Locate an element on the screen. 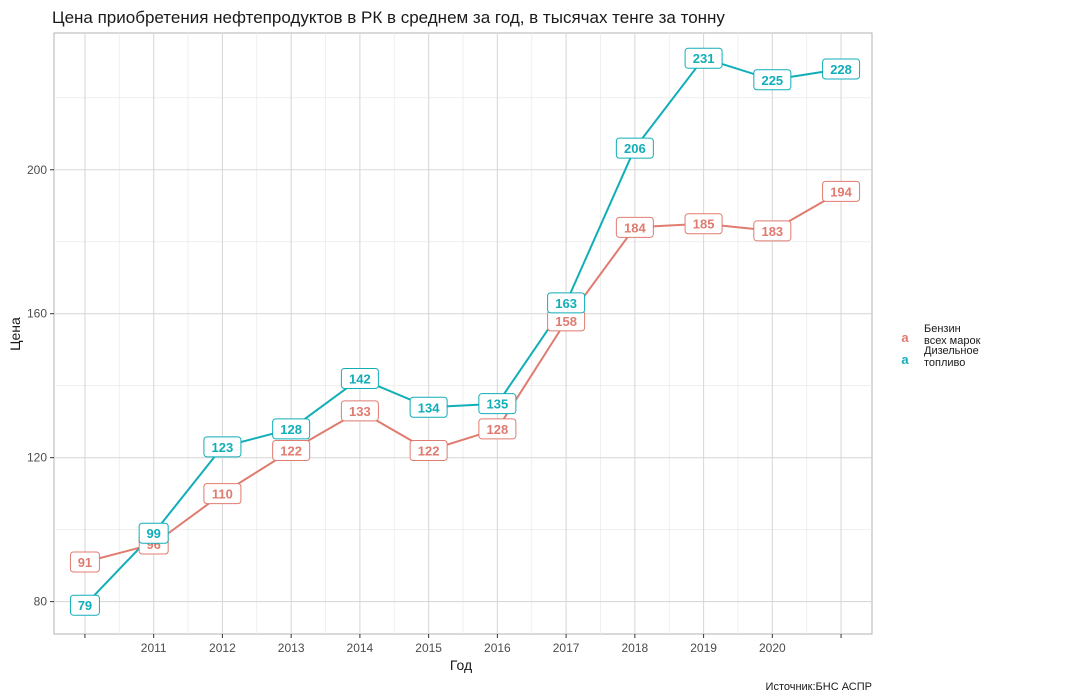 Image resolution: width=1078 pixels, height=700 pixels. data-label: 133 is located at coordinates (359, 411).